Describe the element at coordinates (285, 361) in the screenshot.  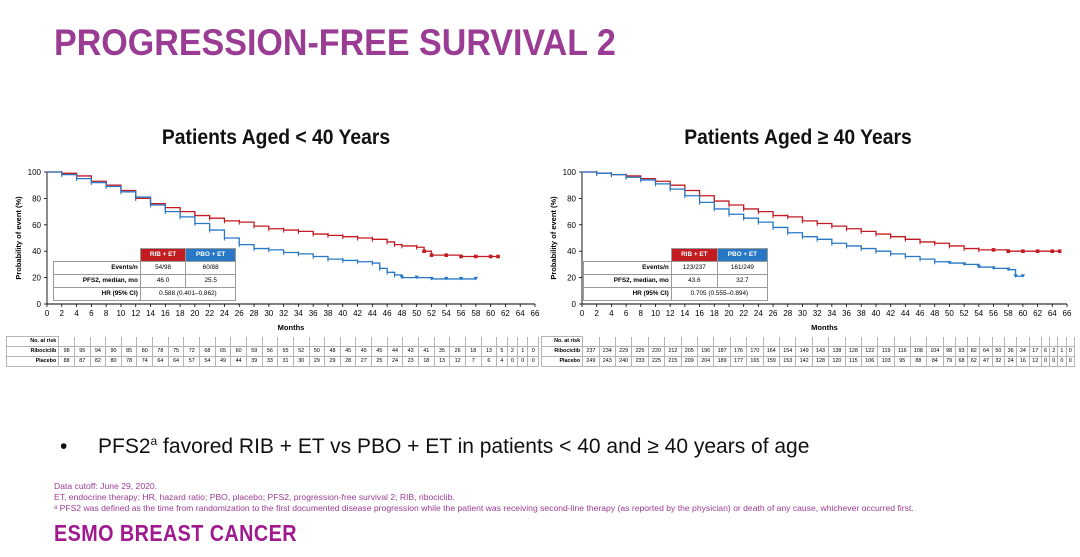
I see `risk-cell: 31` at that location.